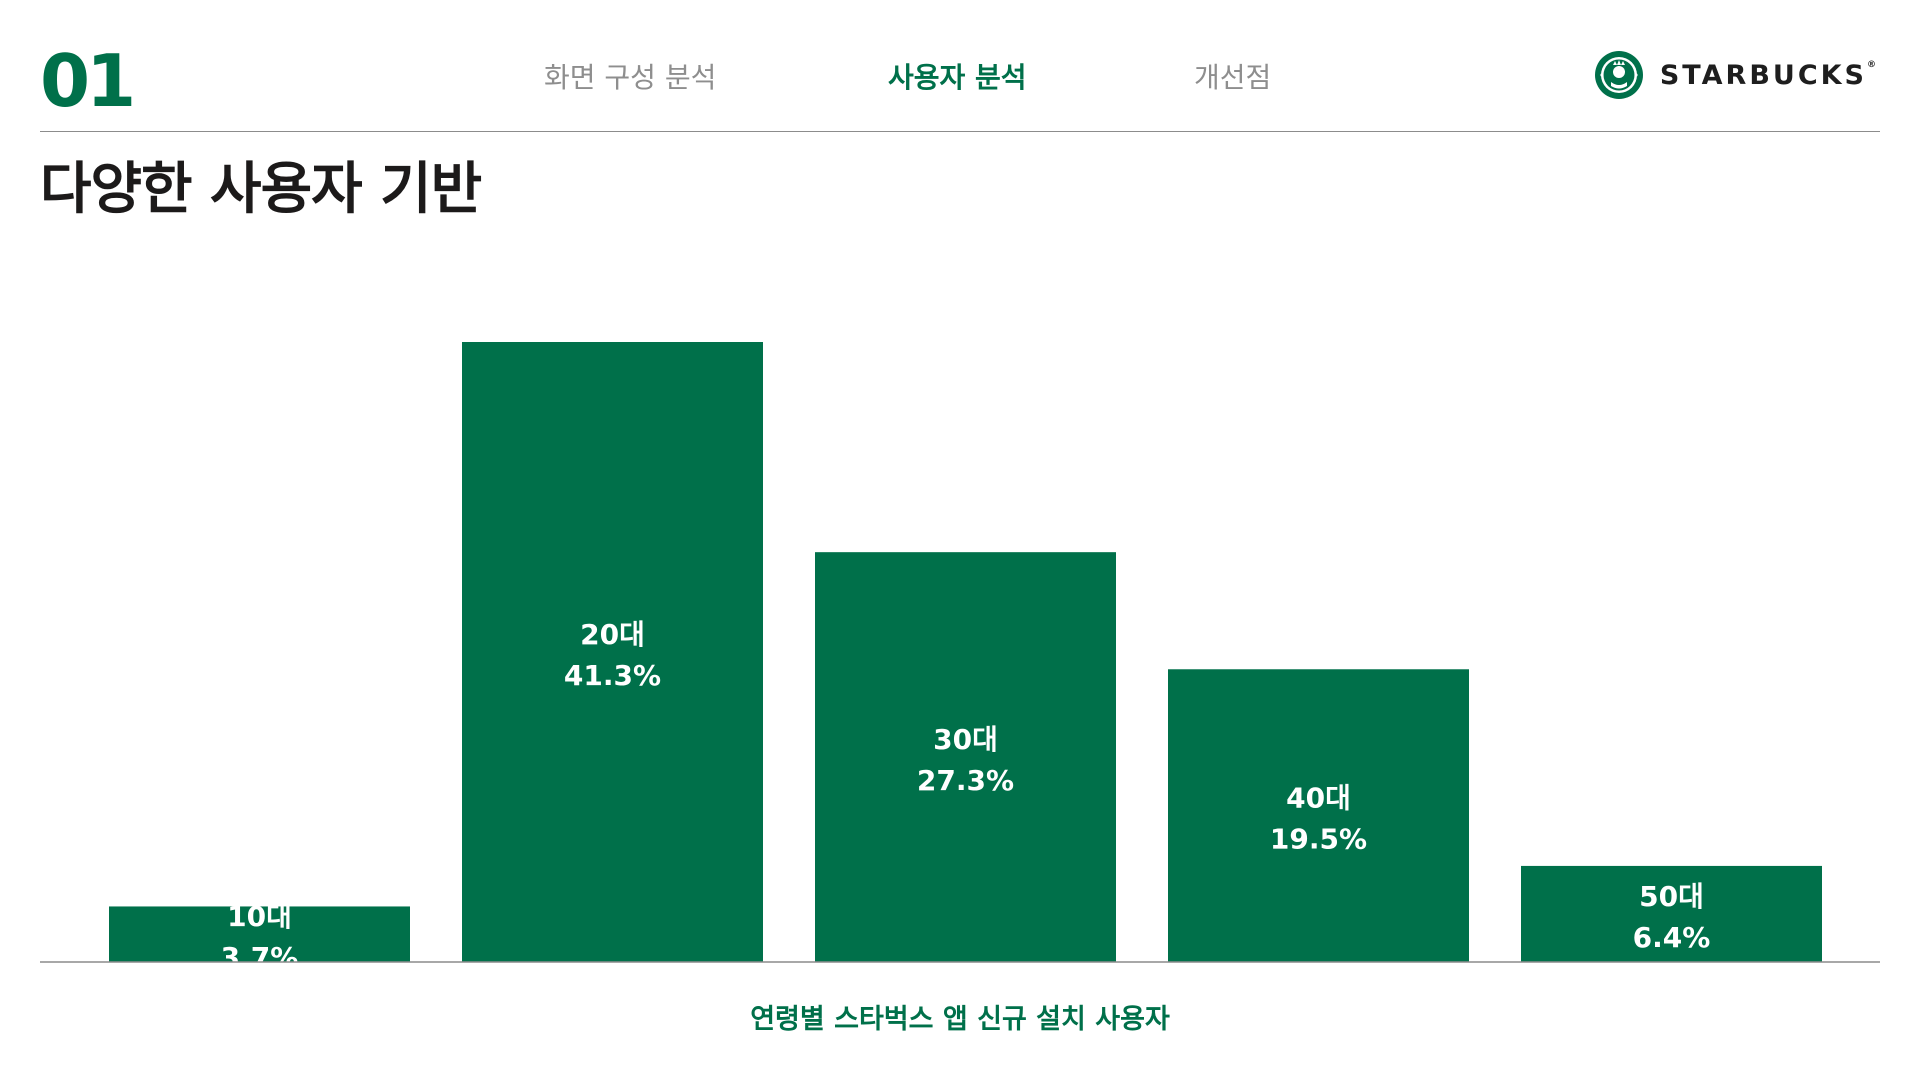  What do you see at coordinates (1318, 798) in the screenshot?
I see `category-label: 40대` at bounding box center [1318, 798].